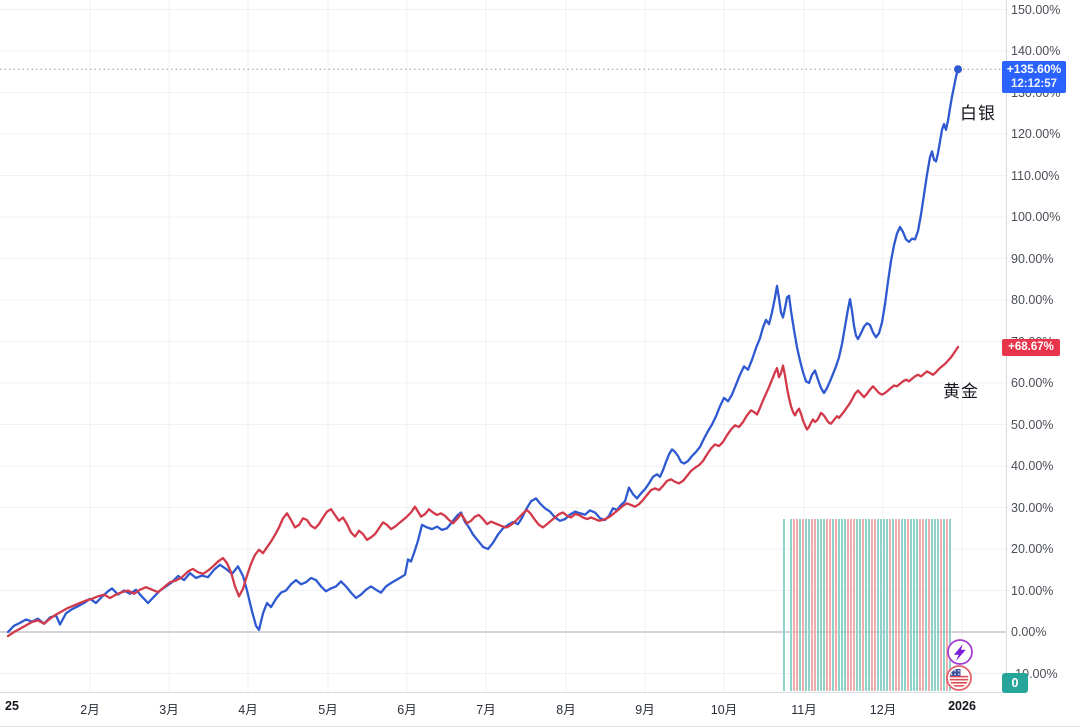  I want to click on x-axis-tick-label: 7月, so click(486, 710).